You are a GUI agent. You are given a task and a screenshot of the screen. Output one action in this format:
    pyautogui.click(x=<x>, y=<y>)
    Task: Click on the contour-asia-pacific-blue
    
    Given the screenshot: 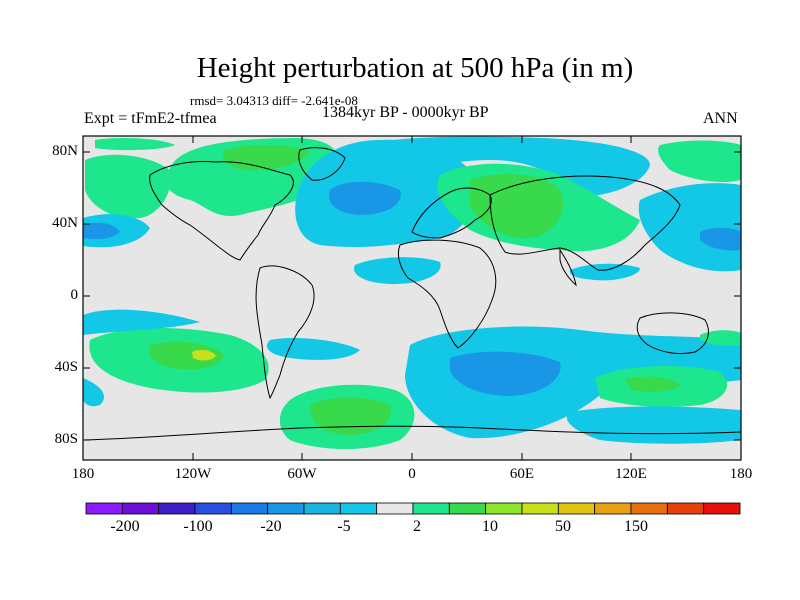 What is the action you would take?
    pyautogui.click(x=689, y=227)
    